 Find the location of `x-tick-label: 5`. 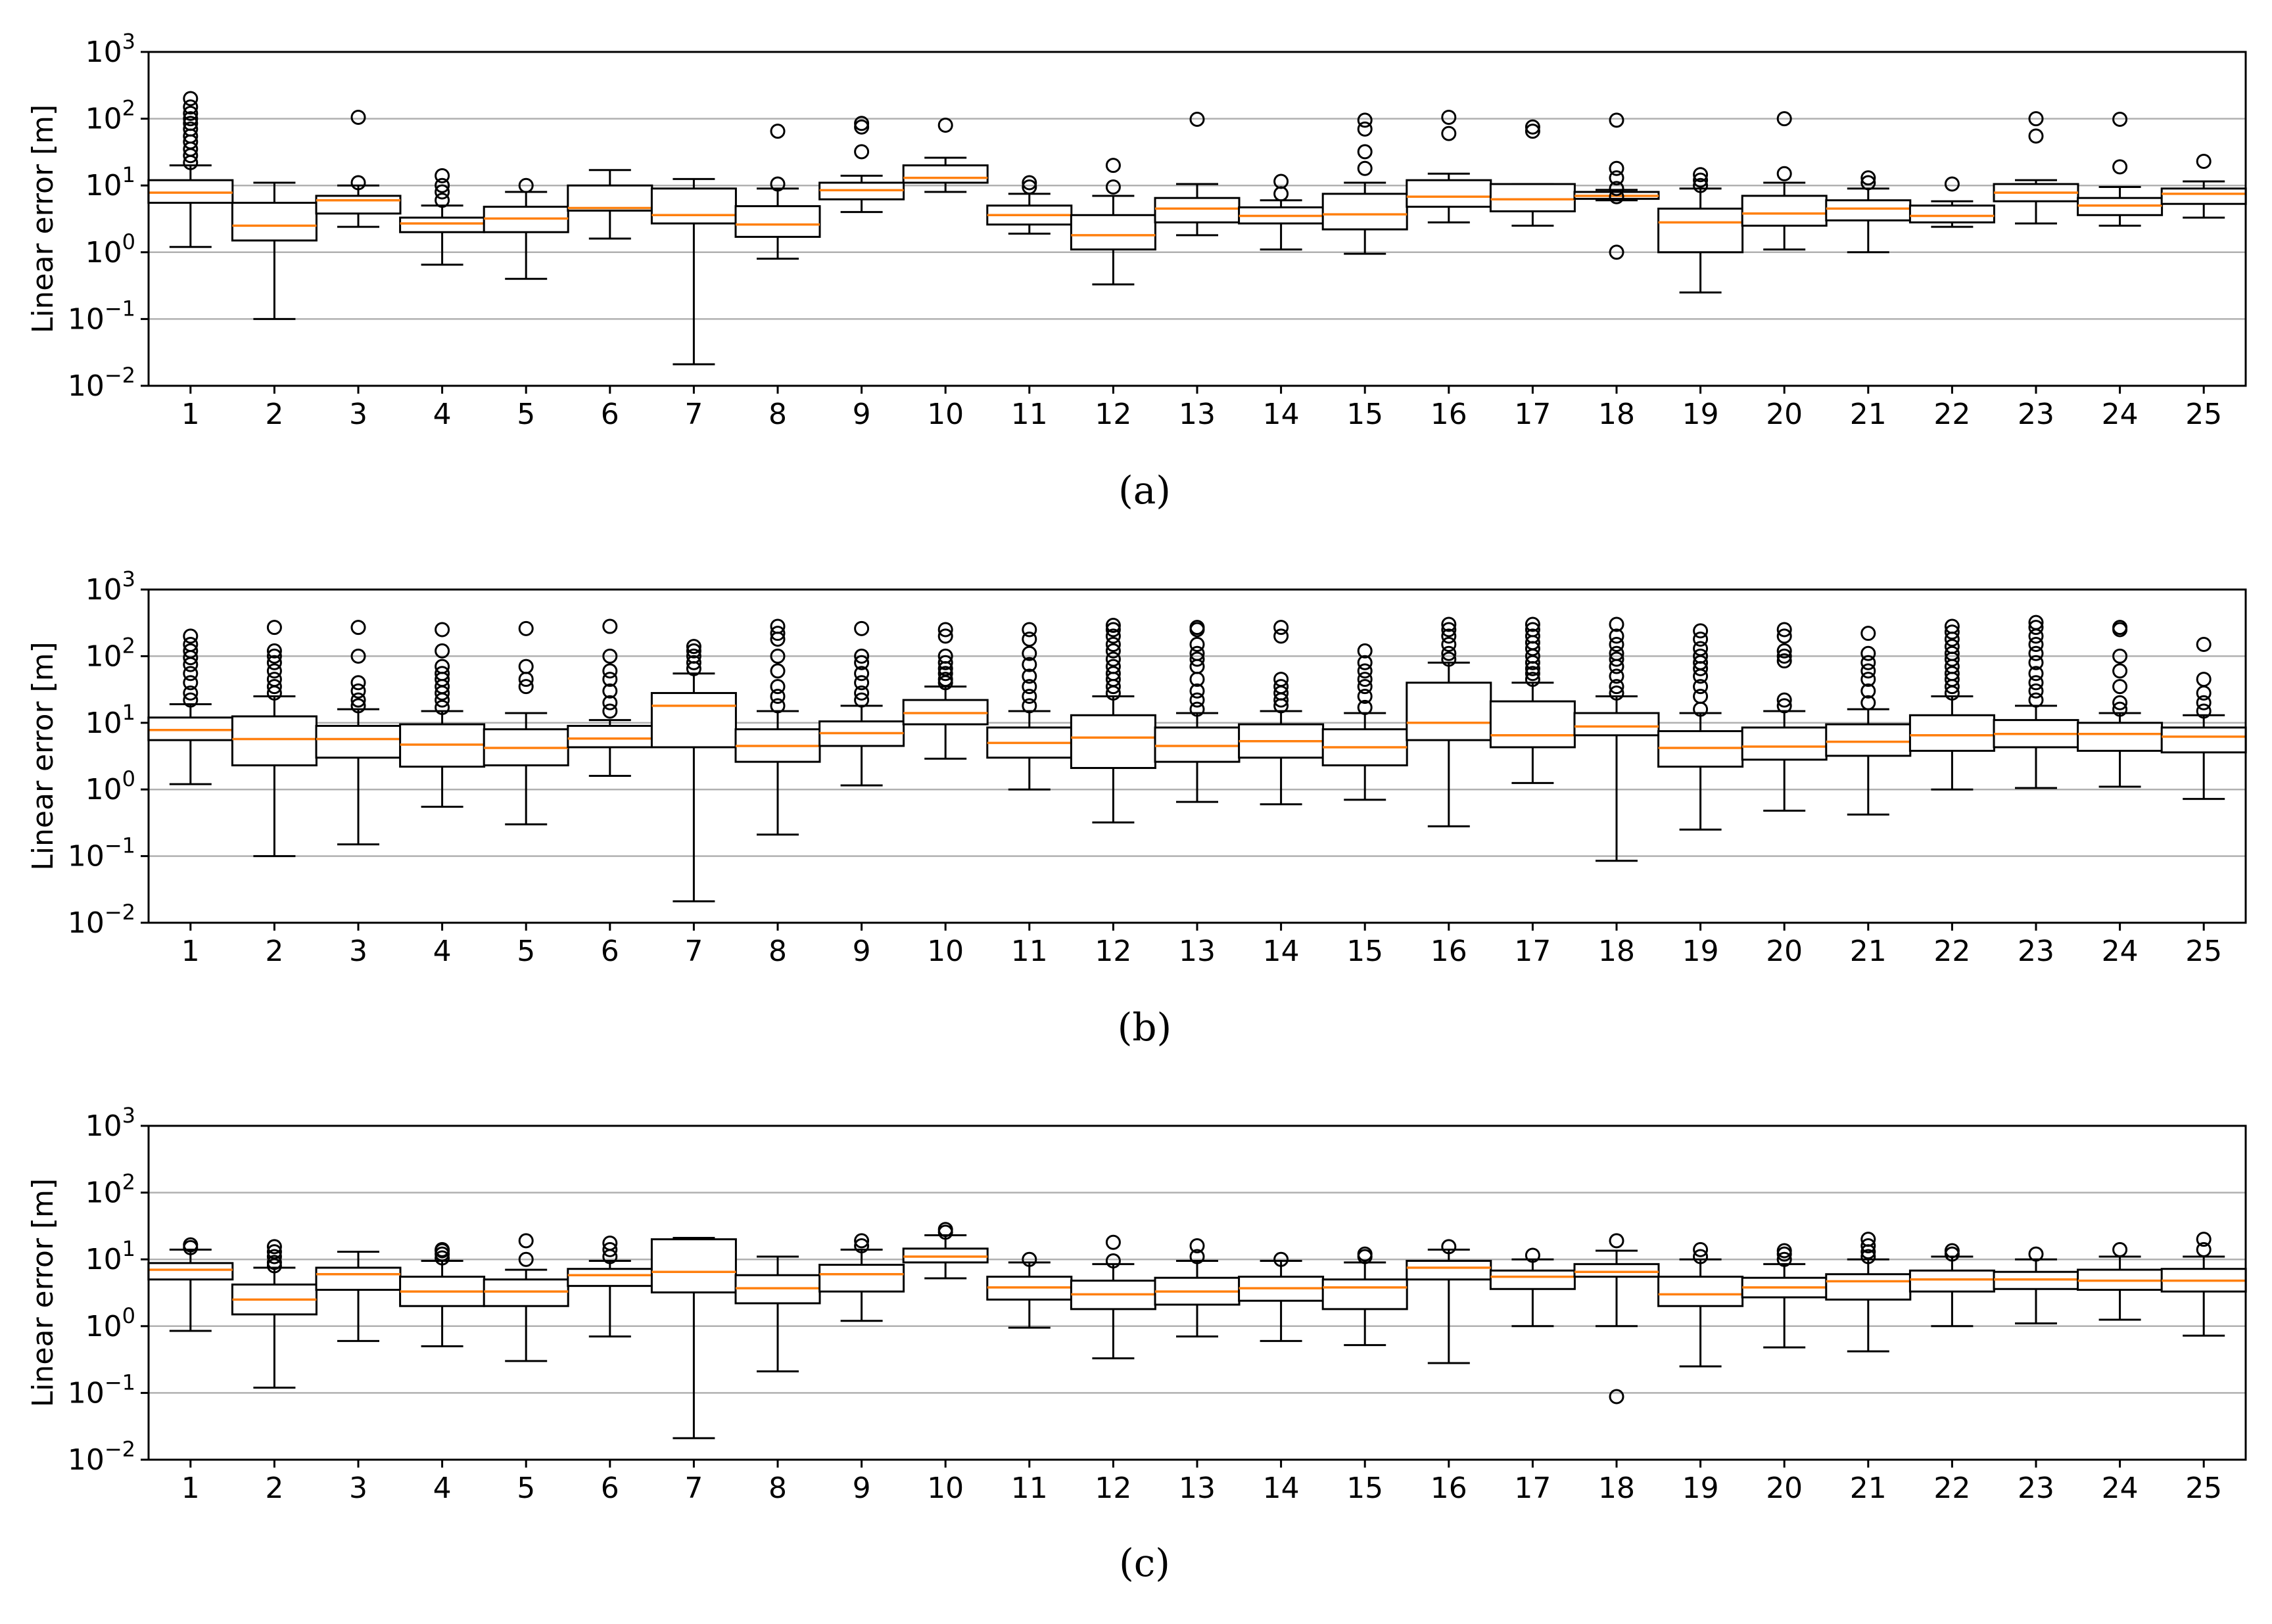

x-tick-label: 5 is located at coordinates (526, 1488).